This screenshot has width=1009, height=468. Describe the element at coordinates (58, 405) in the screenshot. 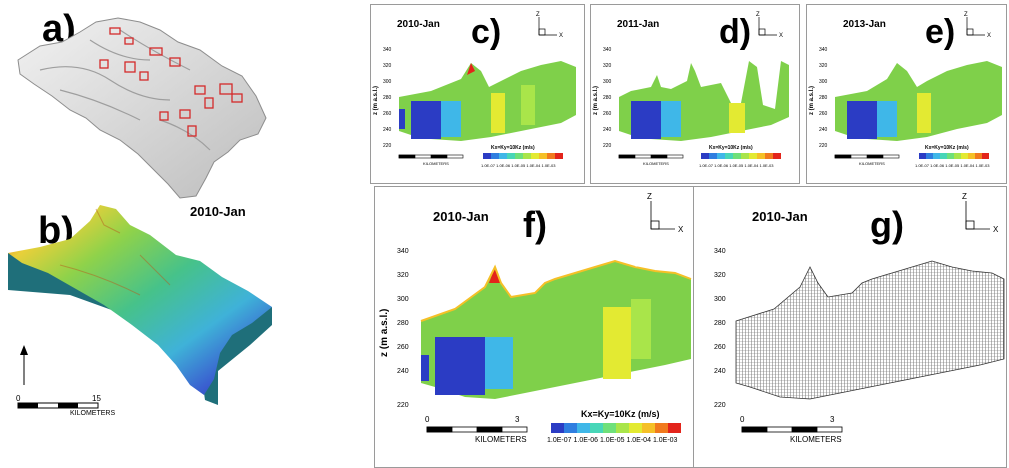

I see `panel-b-scalebar` at that location.